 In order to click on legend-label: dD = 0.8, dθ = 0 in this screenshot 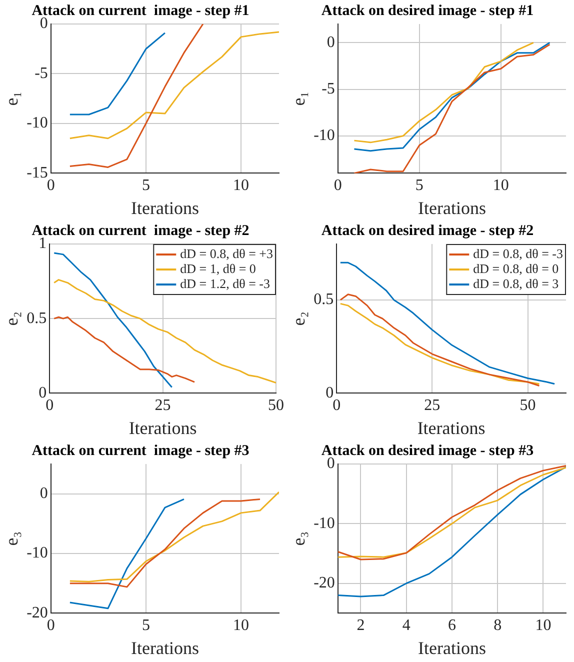, I will do `click(516, 268)`.